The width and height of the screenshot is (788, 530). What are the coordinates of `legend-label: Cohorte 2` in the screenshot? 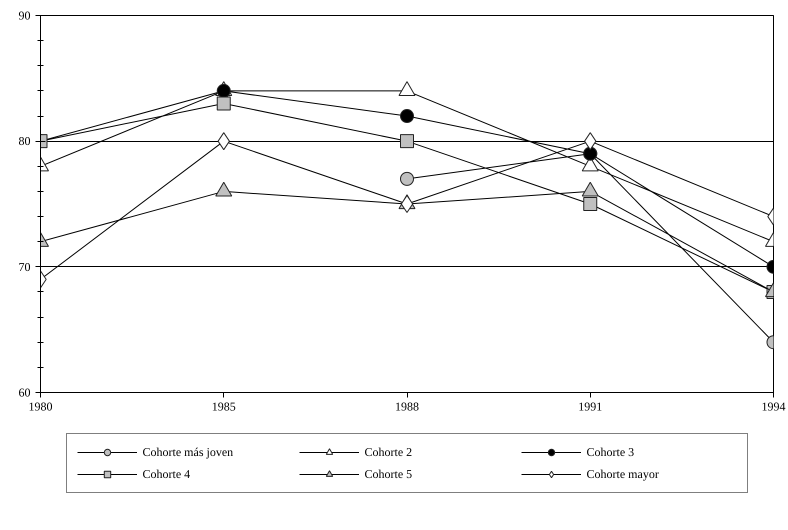 It's located at (389, 452).